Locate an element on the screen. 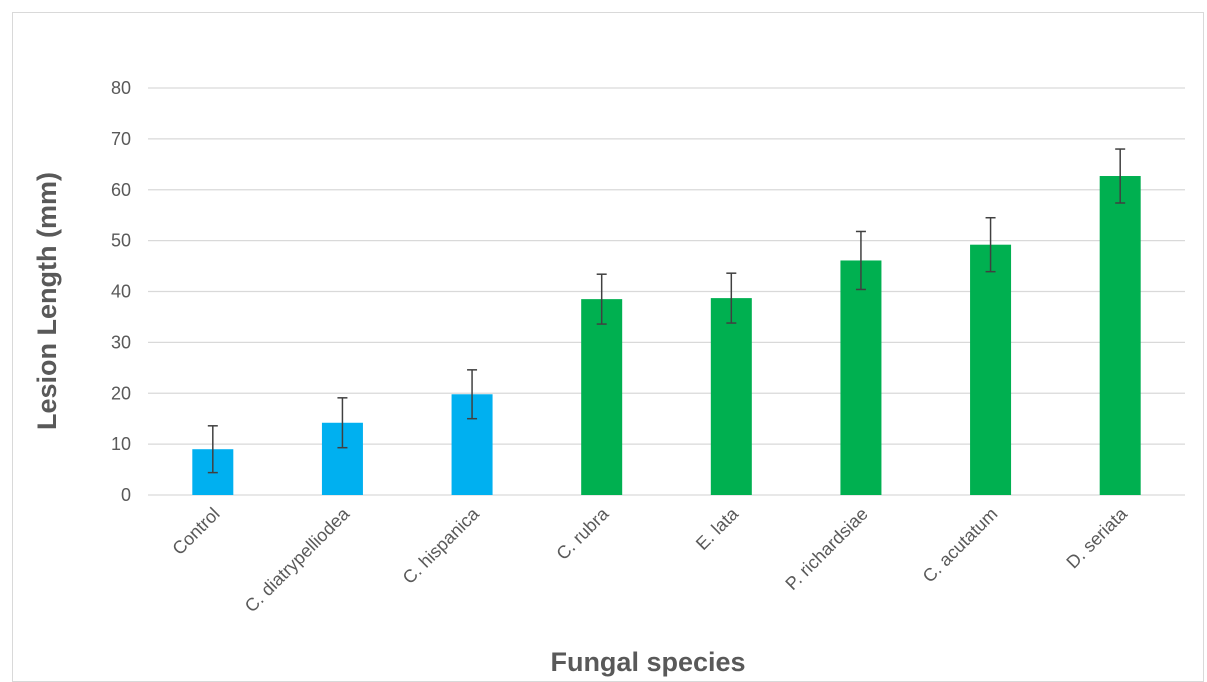  x-tick-label: D. seriata is located at coordinates (1096, 537).